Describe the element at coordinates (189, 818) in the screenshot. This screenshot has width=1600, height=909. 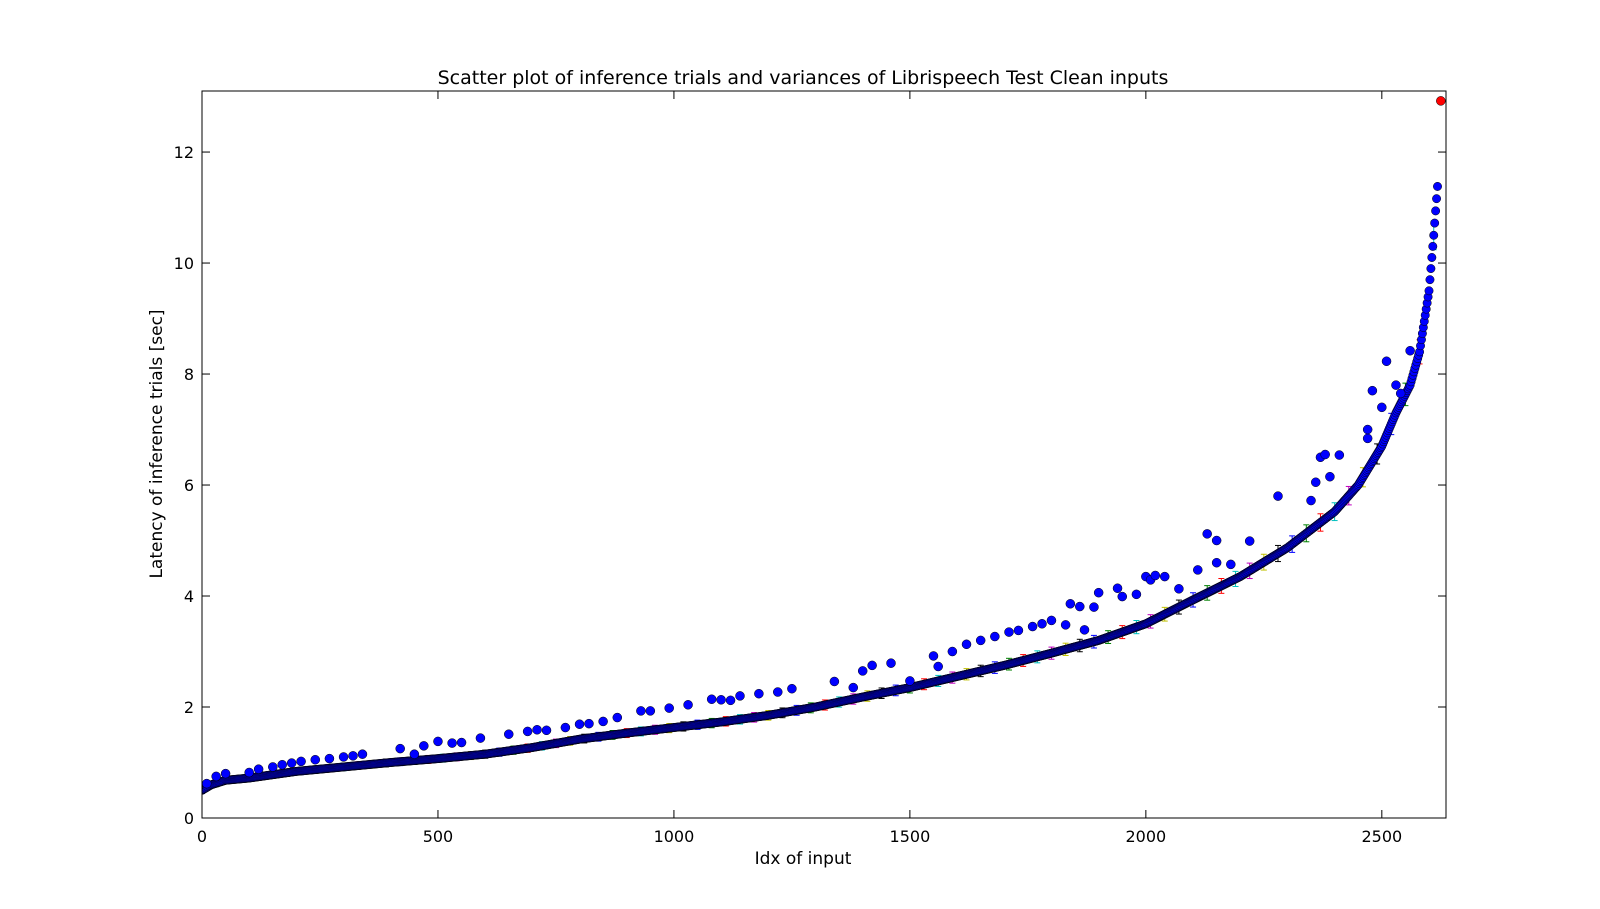
I see `y-tick-label: 0` at that location.